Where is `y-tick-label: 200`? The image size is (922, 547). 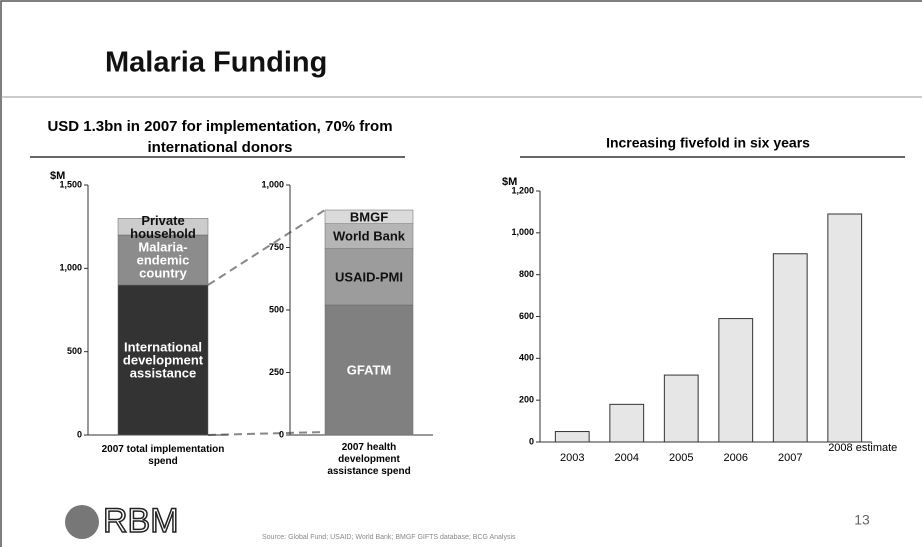
y-tick-label: 200 is located at coordinates (526, 400).